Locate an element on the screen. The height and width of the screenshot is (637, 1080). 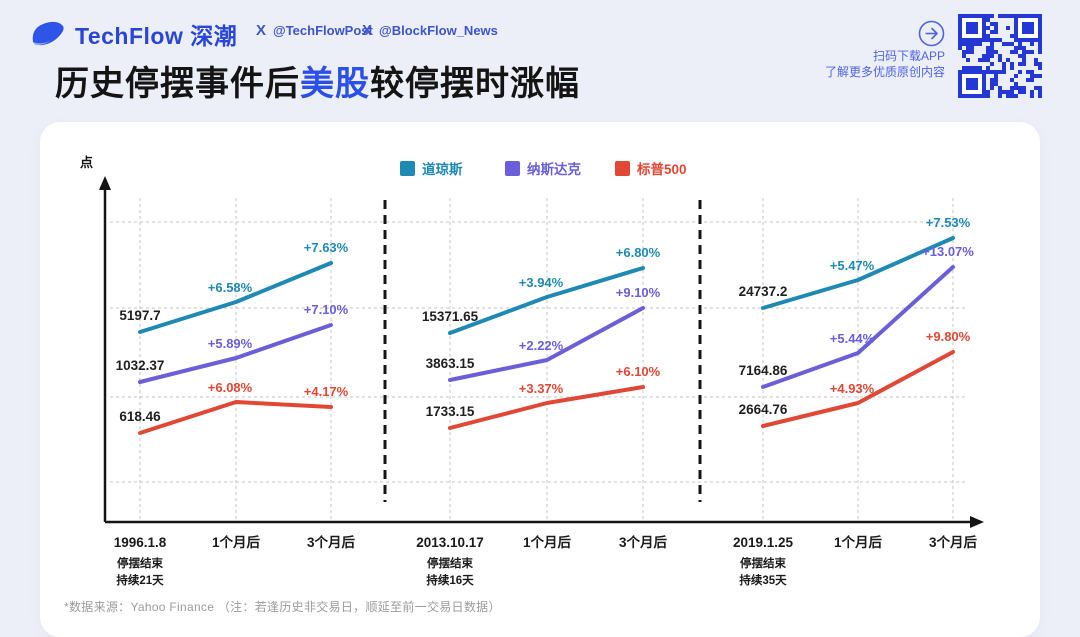
shutdown-duration-note: 持续16天 is located at coordinates (450, 580).